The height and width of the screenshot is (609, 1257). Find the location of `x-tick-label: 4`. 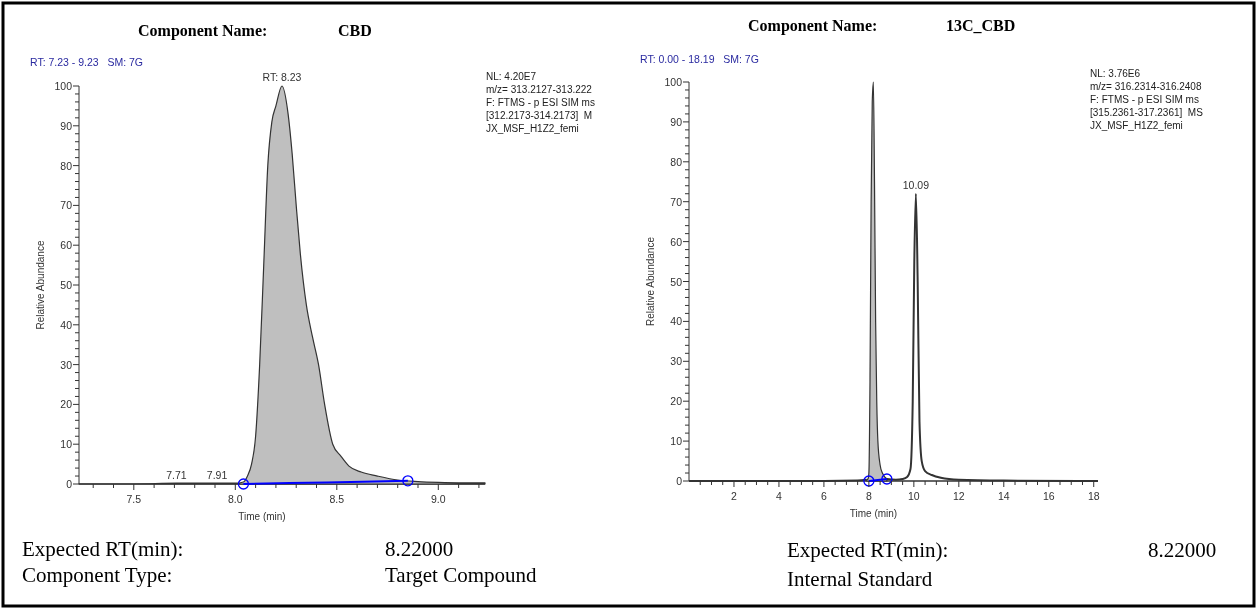

x-tick-label: 4 is located at coordinates (779, 496).